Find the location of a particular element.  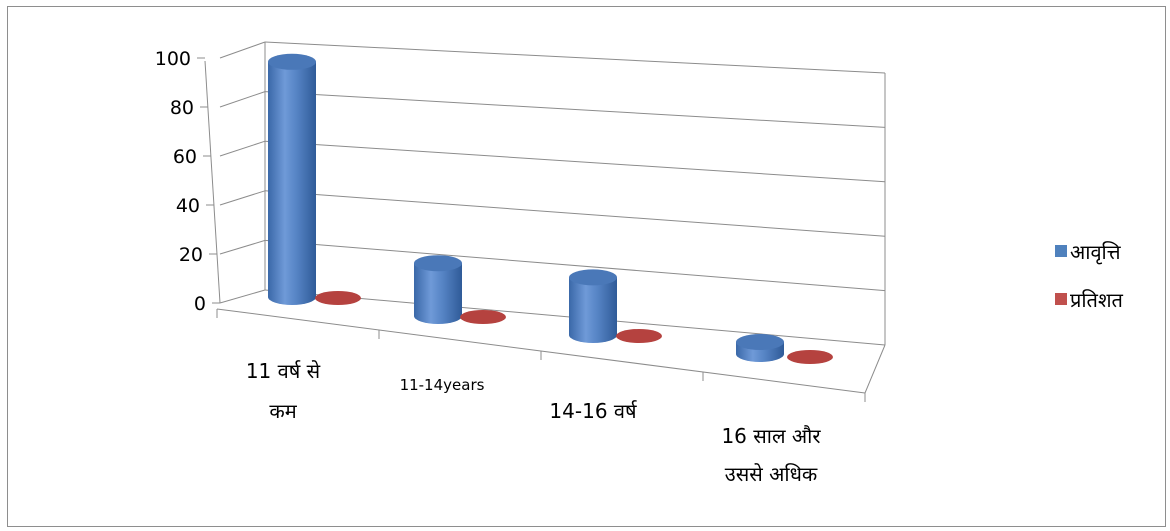

x-category-label: कम is located at coordinates (283, 411).